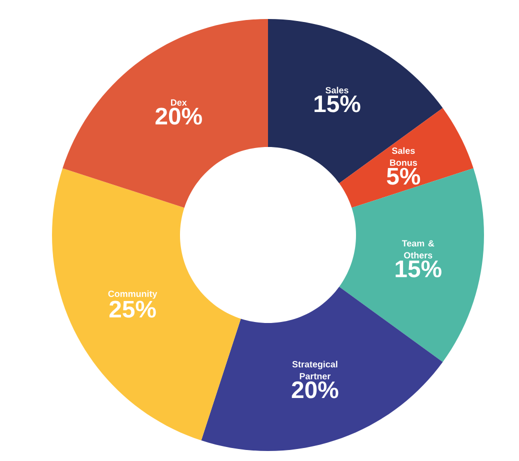 The image size is (519, 461). I want to click on slice-label: Sales Bonus, so click(404, 156).